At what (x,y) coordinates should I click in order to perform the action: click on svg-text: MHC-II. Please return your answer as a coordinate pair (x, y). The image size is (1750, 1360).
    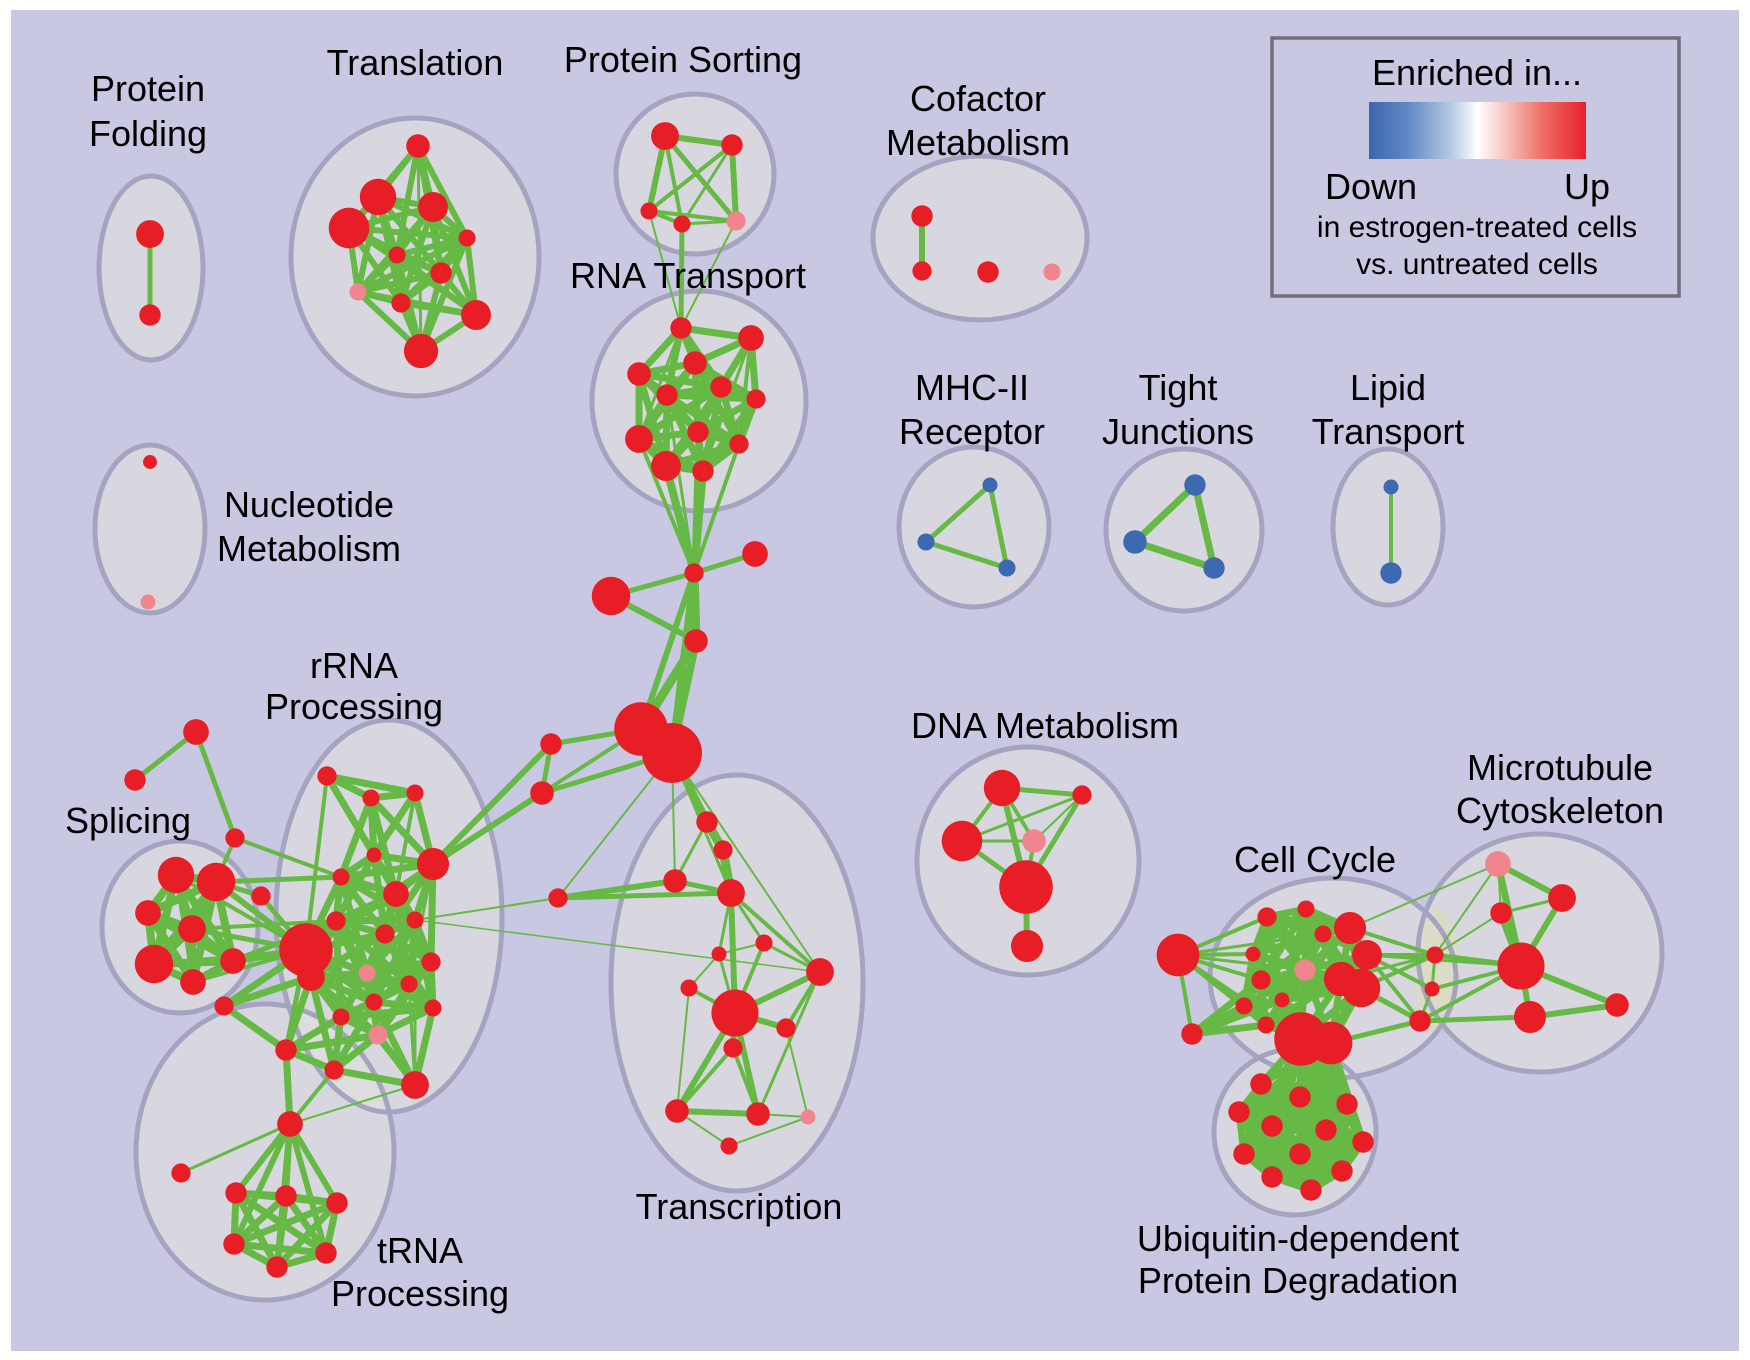
    Looking at the image, I should click on (972, 387).